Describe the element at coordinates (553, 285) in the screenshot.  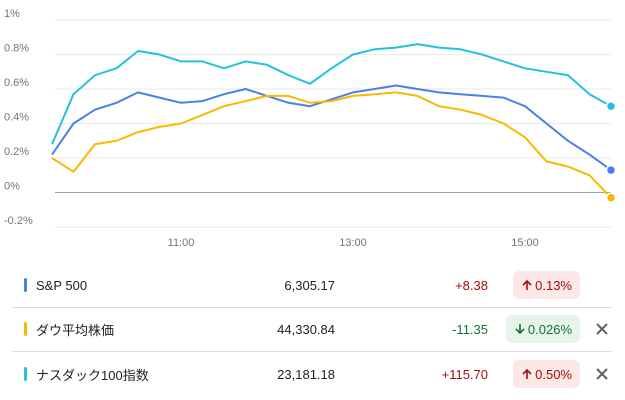
I see `percent-text: 0.13%` at that location.